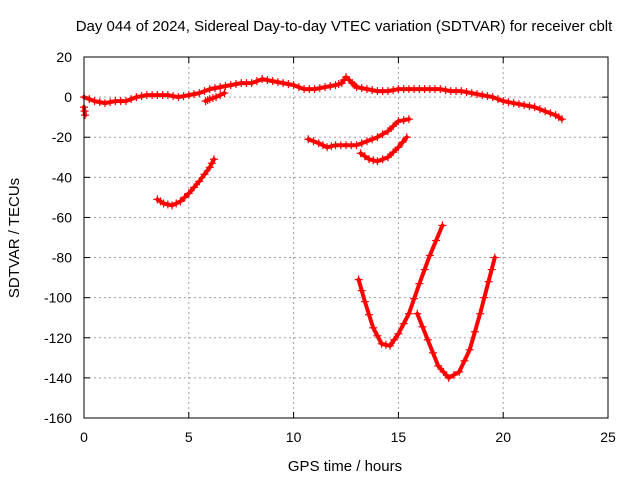 This screenshot has height=480, width=640. I want to click on y-tick-label: -40, so click(62, 177).